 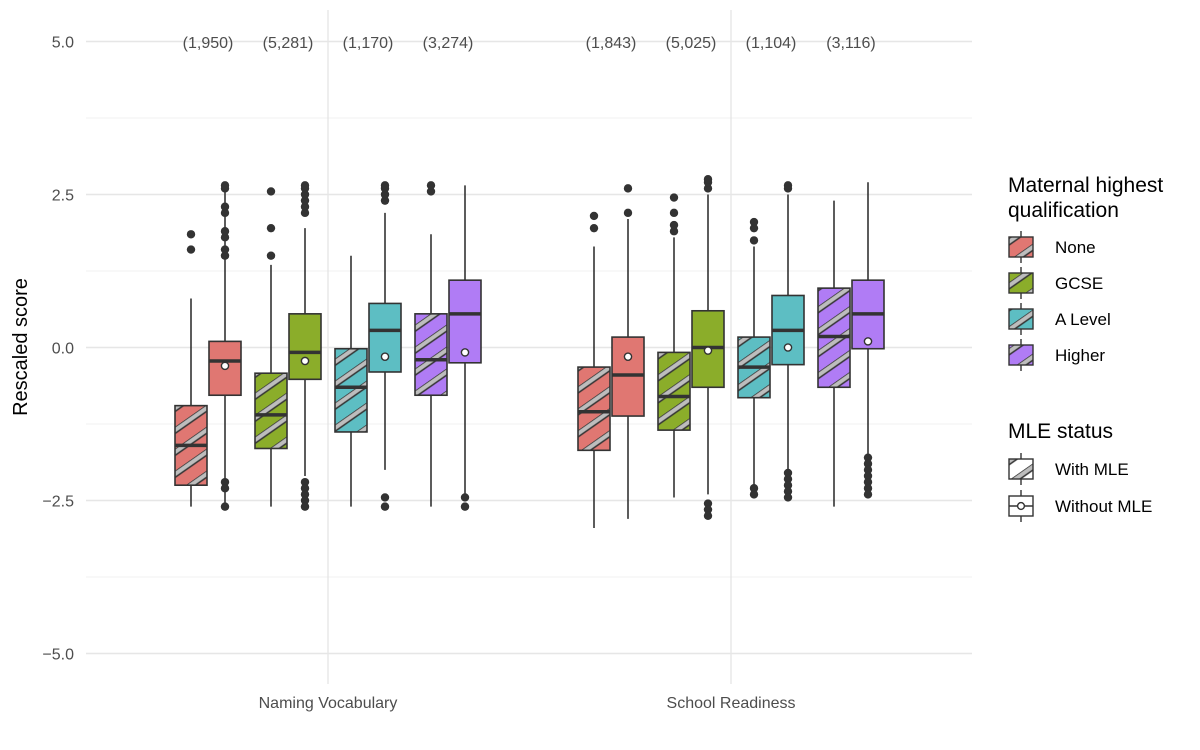 I want to click on y-tick-label: 0.0, so click(x=63, y=349).